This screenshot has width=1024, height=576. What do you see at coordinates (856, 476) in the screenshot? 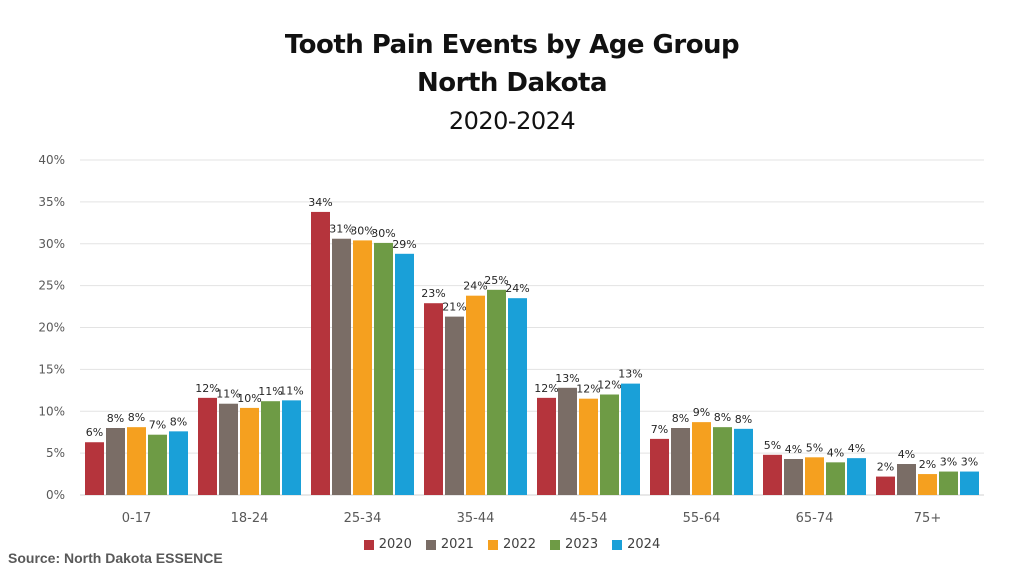
I see `bar-65-74-2024` at bounding box center [856, 476].